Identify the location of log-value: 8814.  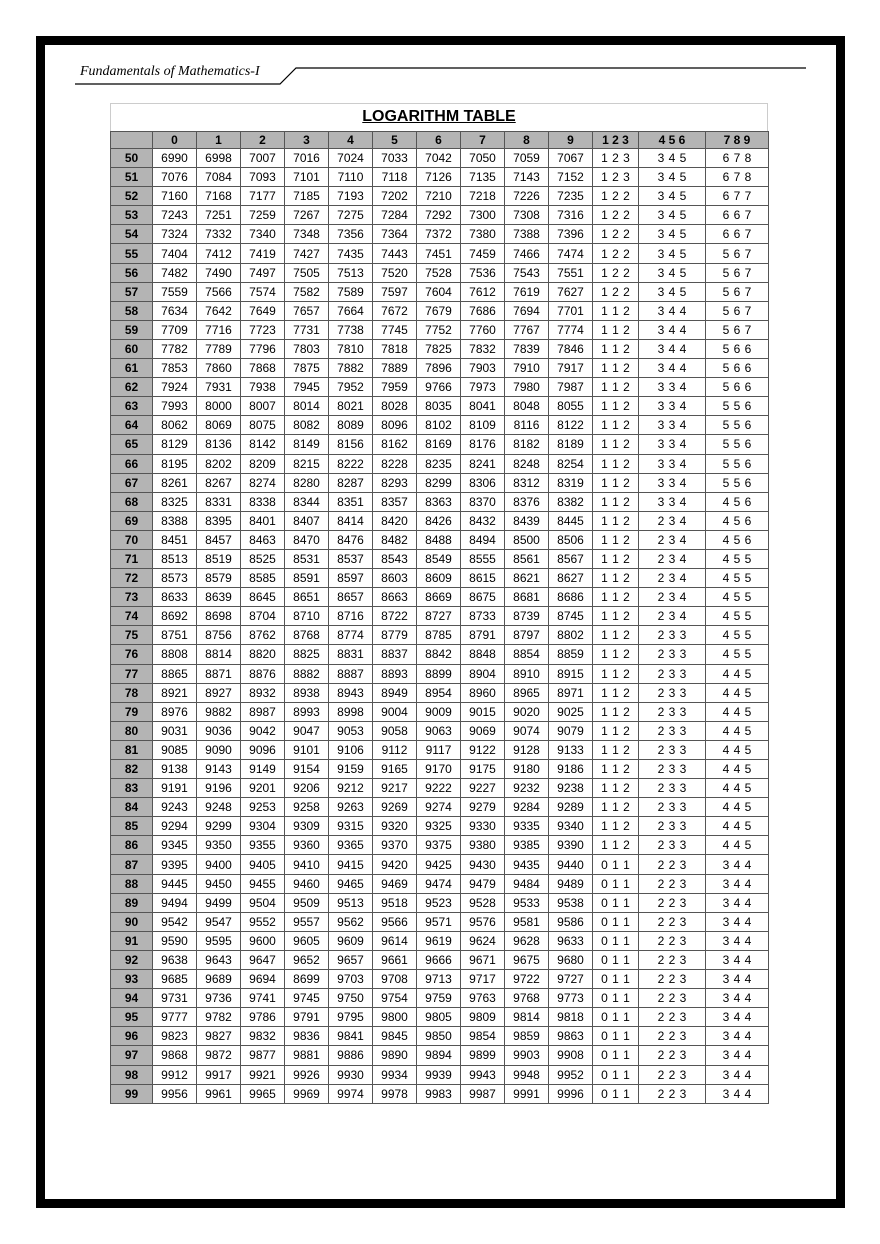
(218, 654).